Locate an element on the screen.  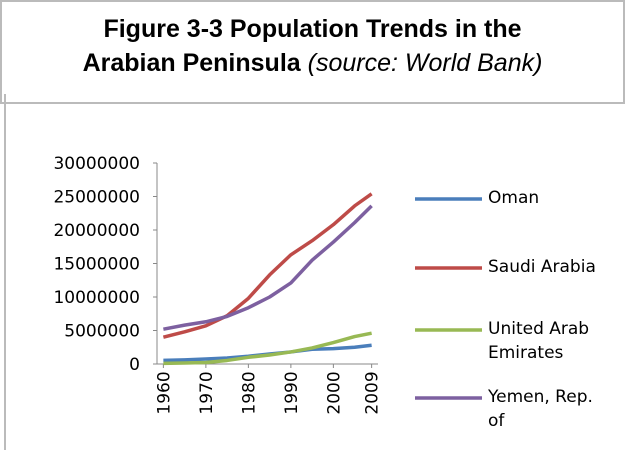
y-tick-label: 30000000 is located at coordinates (96, 164).